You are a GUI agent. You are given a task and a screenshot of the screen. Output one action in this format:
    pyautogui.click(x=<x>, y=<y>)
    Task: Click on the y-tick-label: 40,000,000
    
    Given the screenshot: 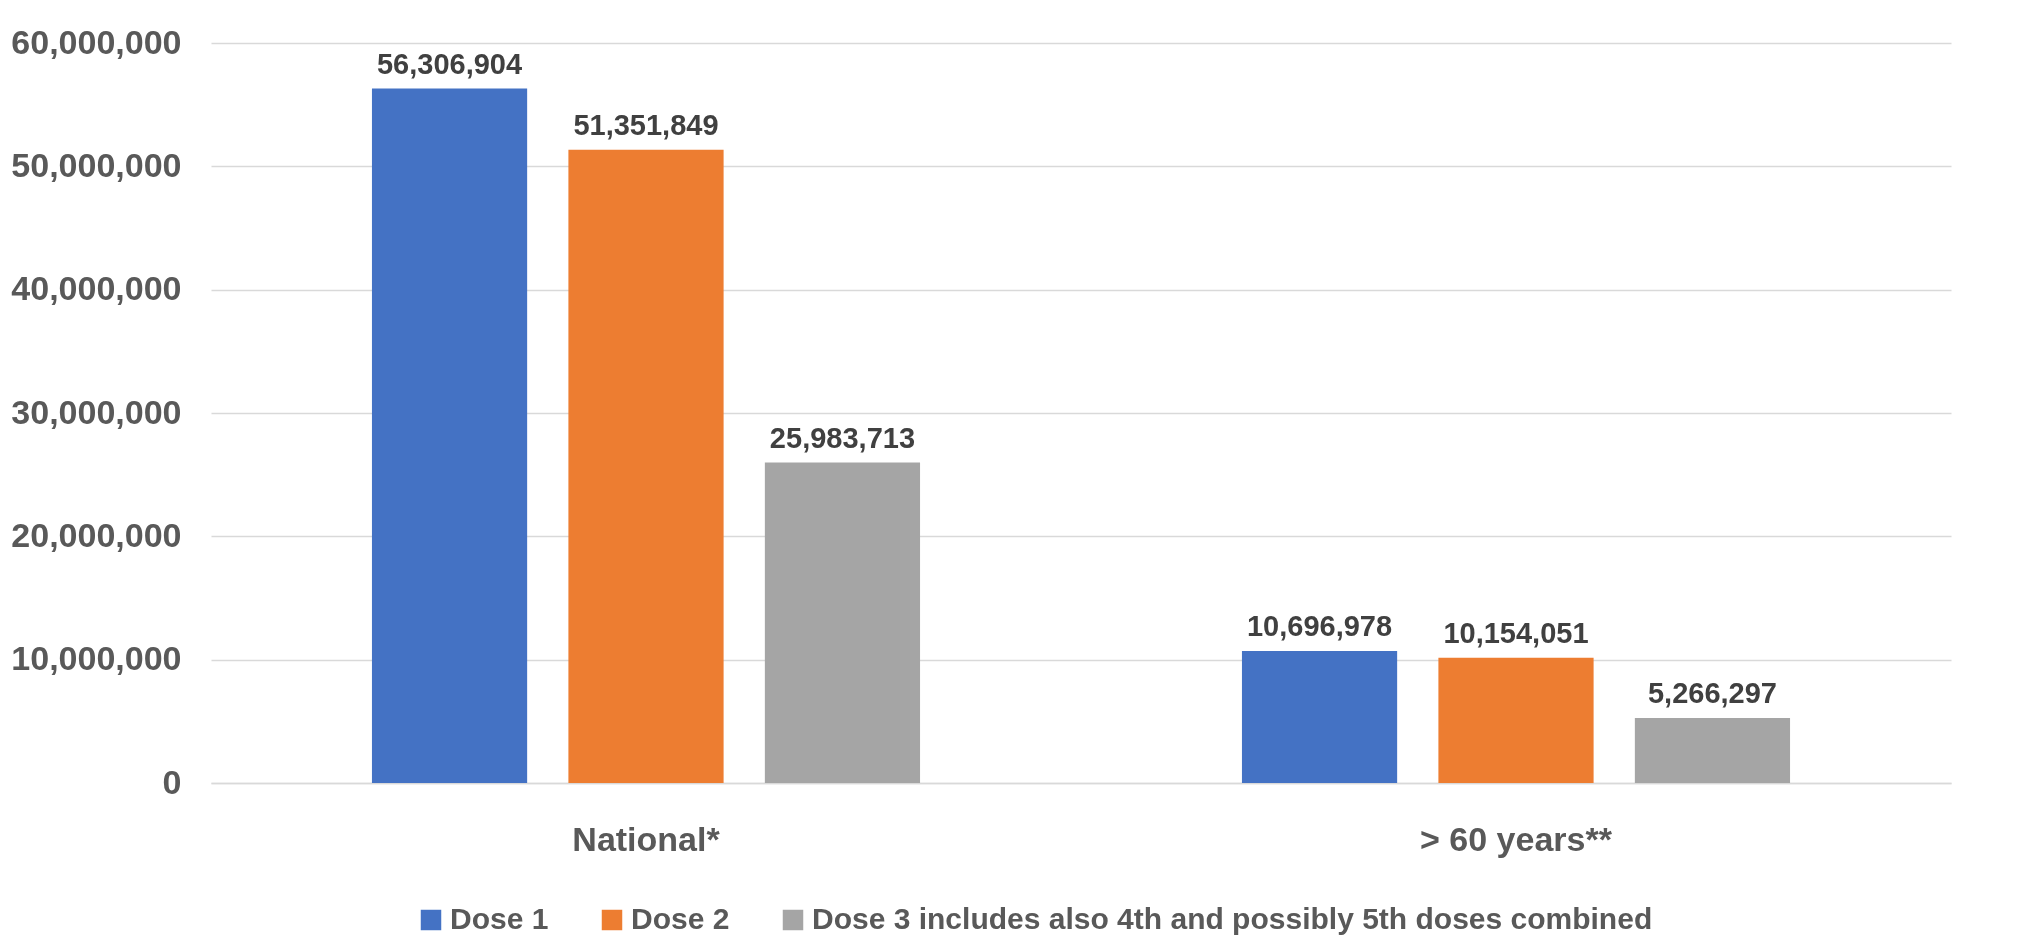 What is the action you would take?
    pyautogui.click(x=96, y=288)
    